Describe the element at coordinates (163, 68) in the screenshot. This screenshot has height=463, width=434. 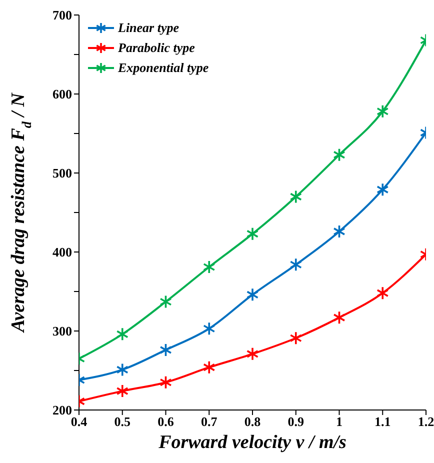
I see `legend-label: Exponential type` at that location.